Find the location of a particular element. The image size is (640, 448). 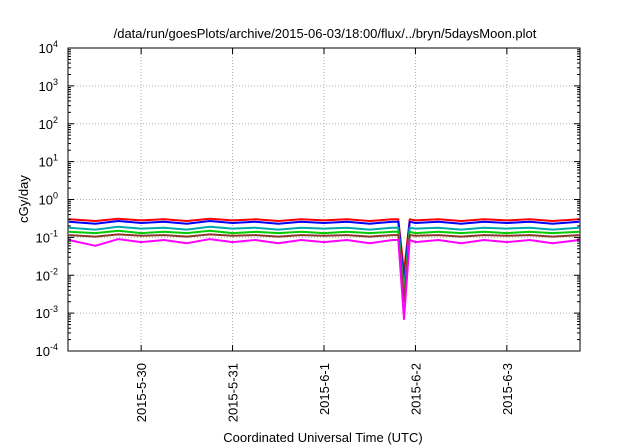

y-tick-label: 10² is located at coordinates (48, 123).